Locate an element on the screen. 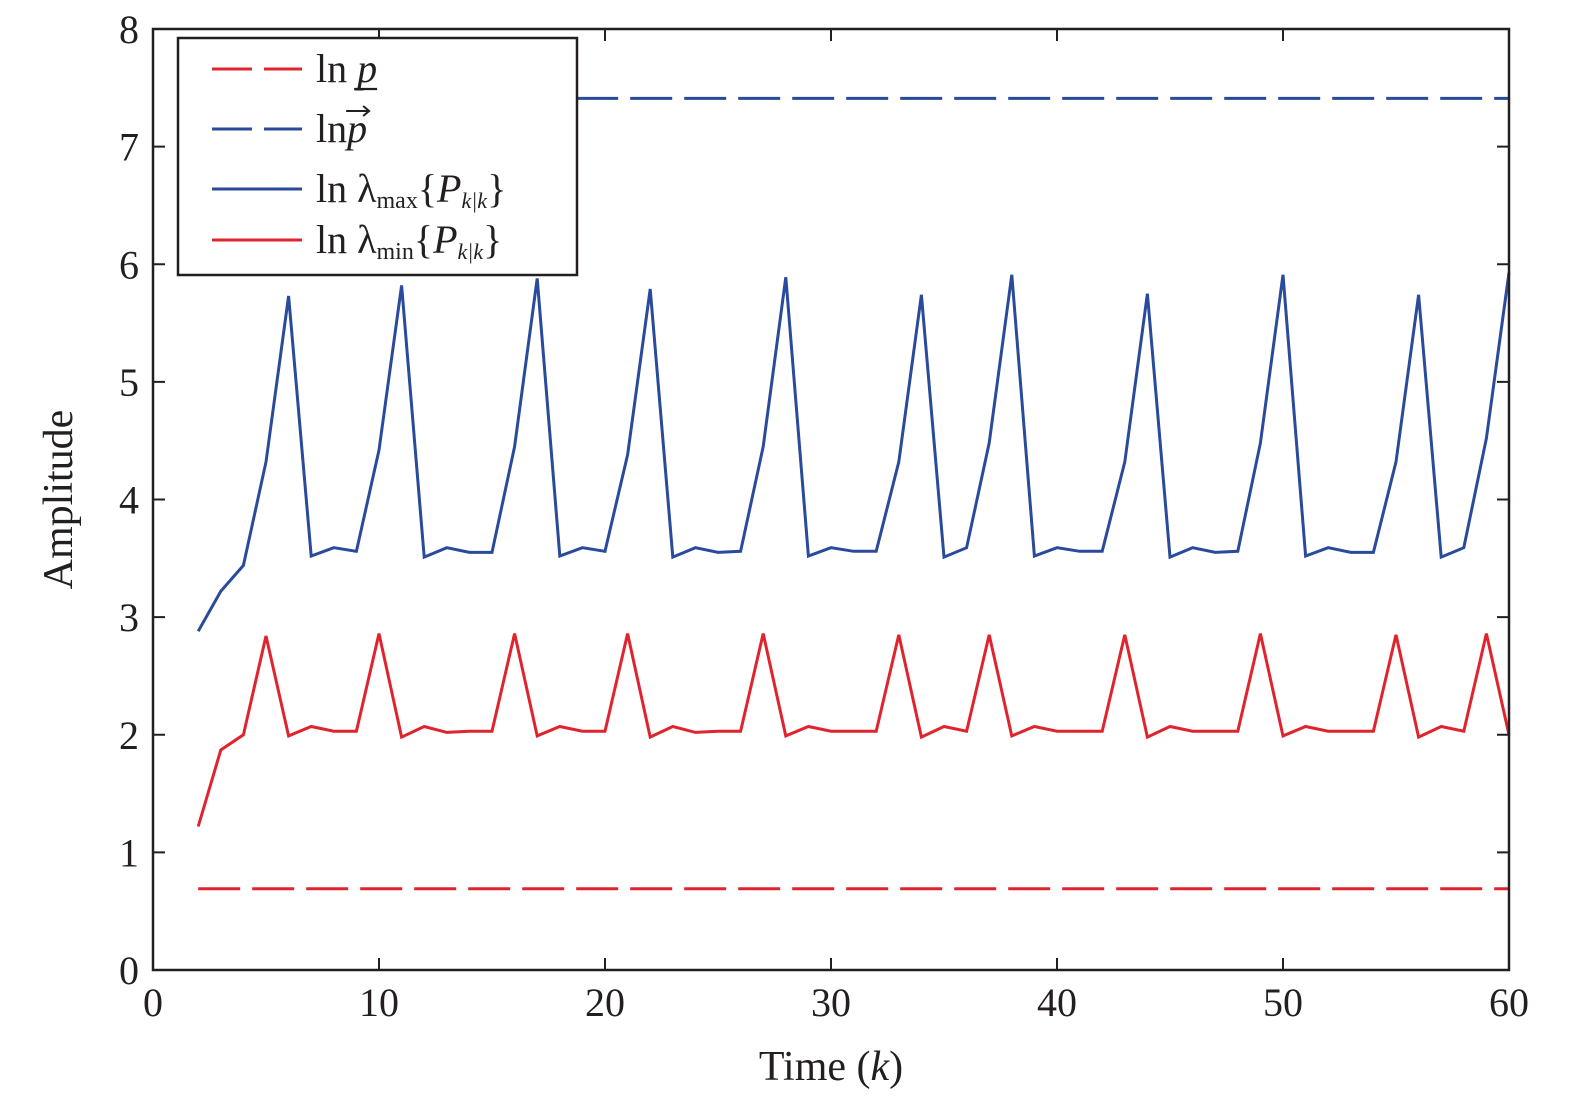 This screenshot has height=1102, width=1575. legend-label-ln-lambda-min: ln λmin{Pk|k} is located at coordinates (409, 241).